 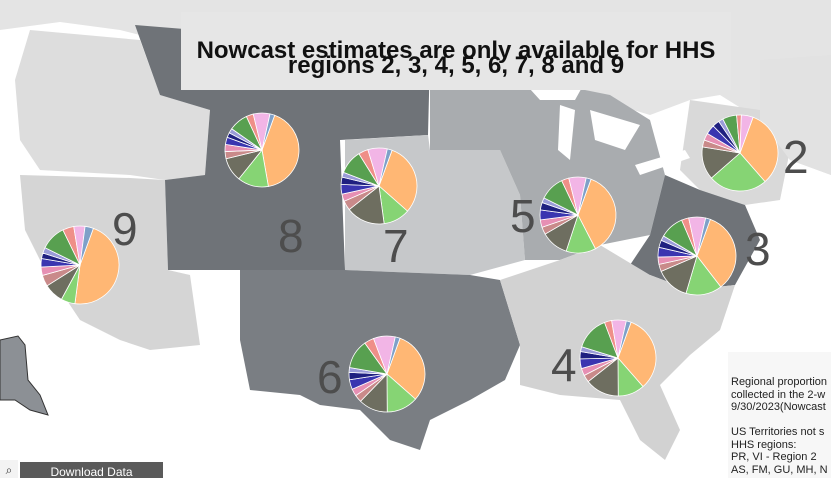 I want to click on search-icon: ⌕, so click(x=9, y=469).